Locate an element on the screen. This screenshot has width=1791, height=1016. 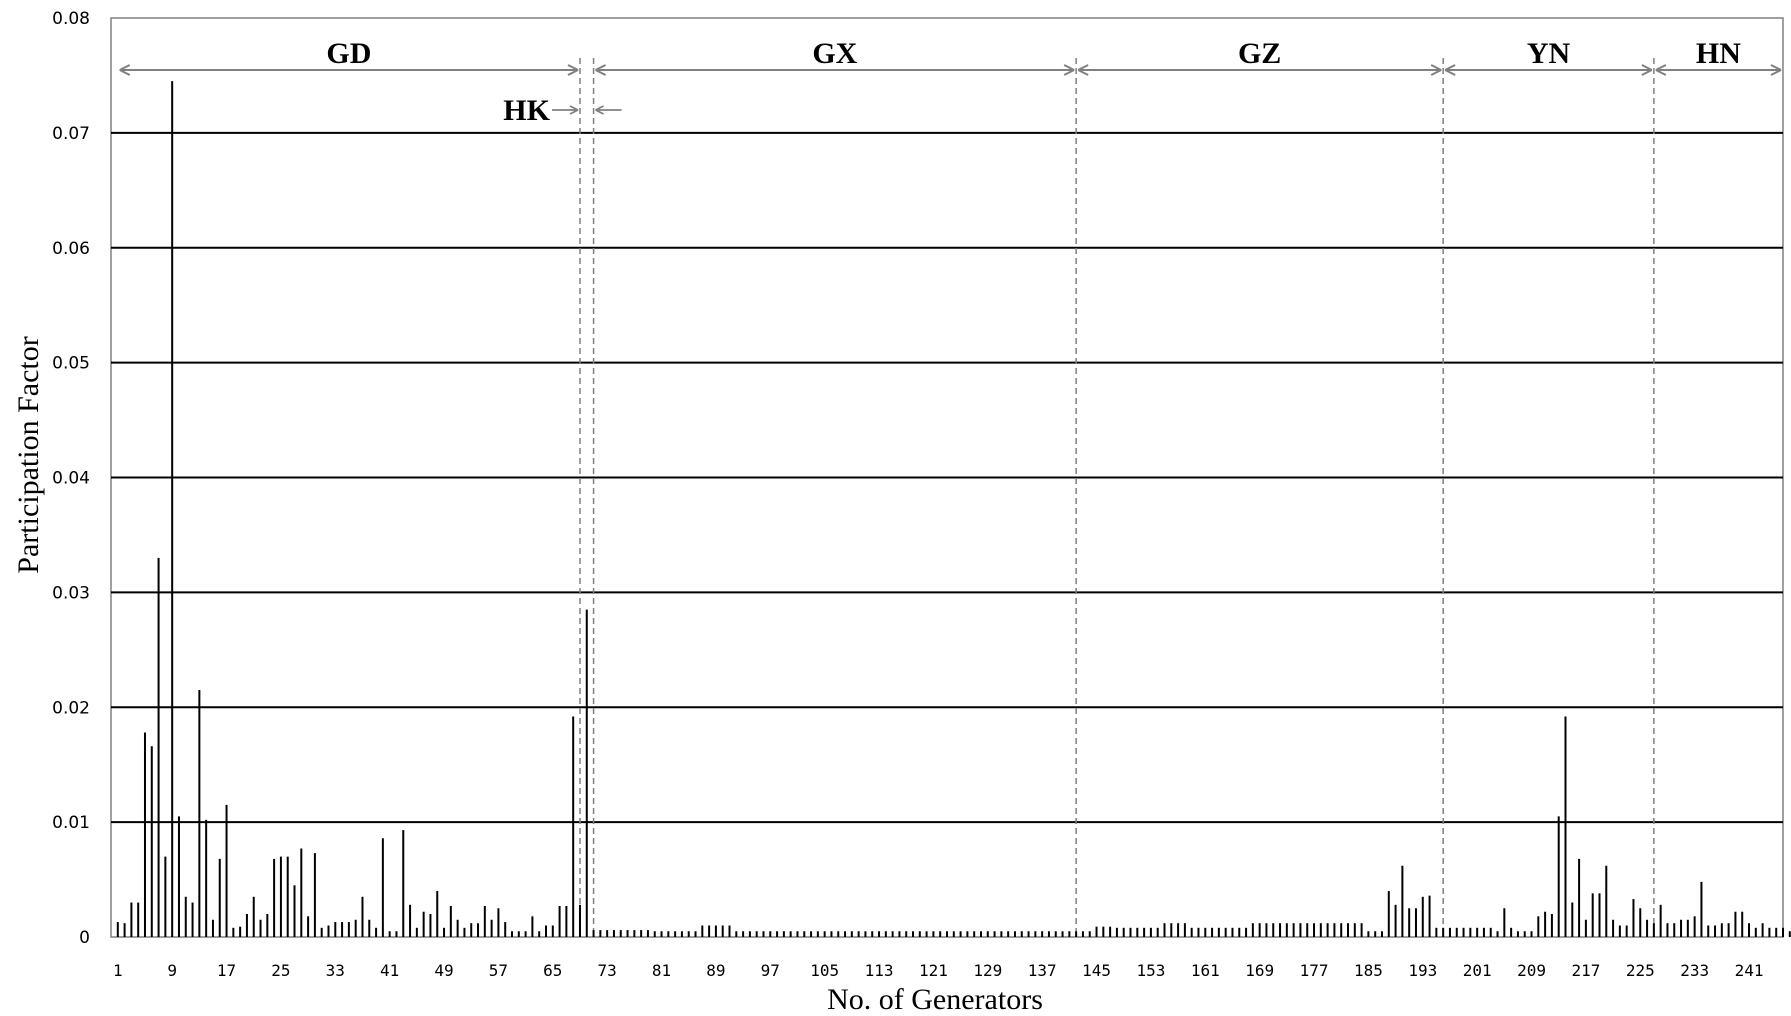
y-tick-label: 0 is located at coordinates (84, 938).